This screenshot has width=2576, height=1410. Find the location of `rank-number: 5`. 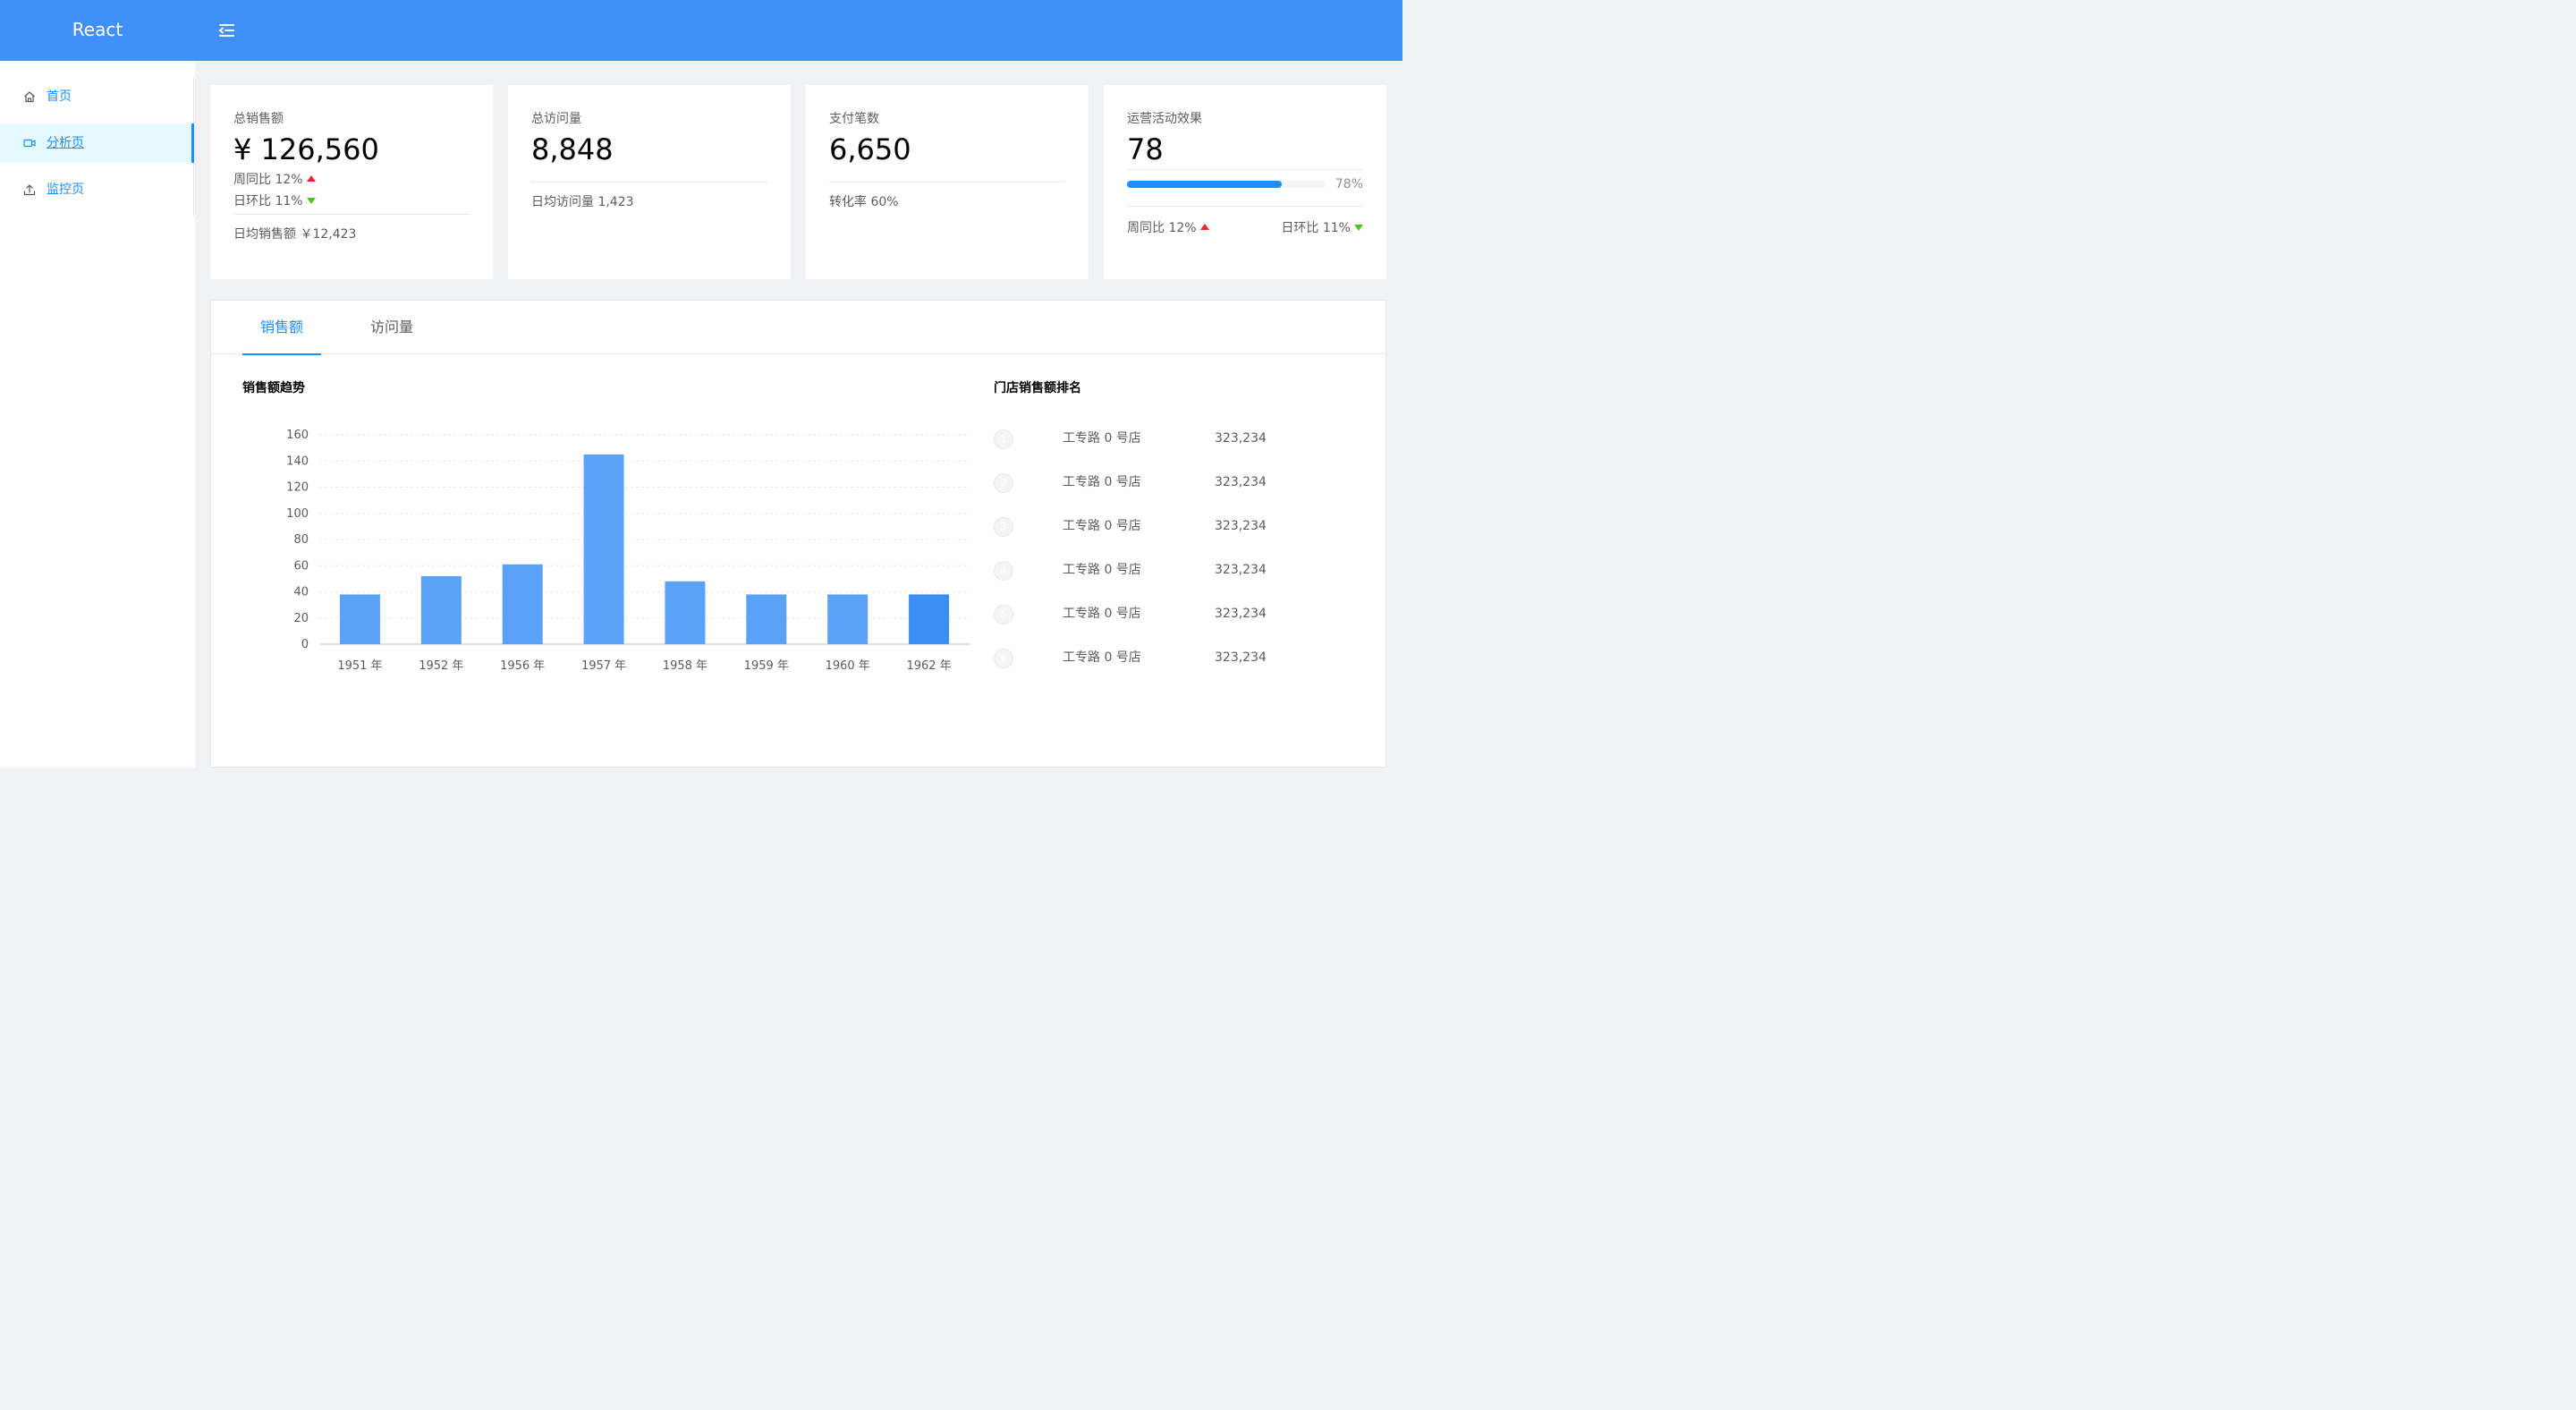

rank-number: 5 is located at coordinates (1003, 614).